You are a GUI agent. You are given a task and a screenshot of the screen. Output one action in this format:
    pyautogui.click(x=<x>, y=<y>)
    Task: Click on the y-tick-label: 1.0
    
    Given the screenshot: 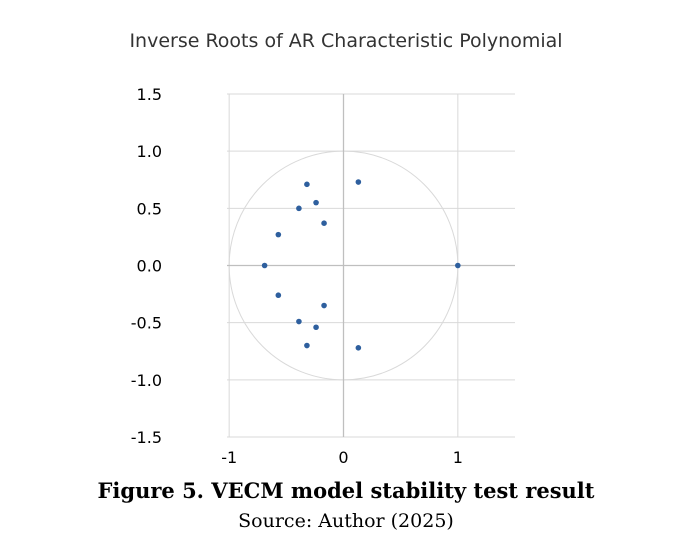 What is the action you would take?
    pyautogui.click(x=149, y=151)
    